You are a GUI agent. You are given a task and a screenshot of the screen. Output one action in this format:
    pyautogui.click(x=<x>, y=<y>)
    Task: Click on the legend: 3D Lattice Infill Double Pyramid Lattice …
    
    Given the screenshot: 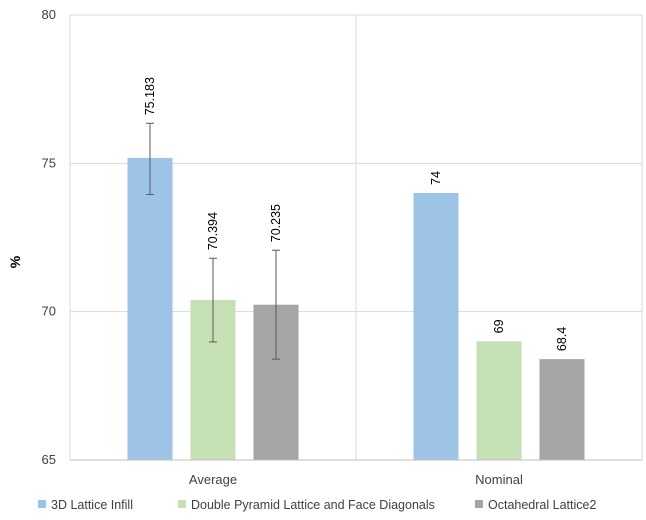 What is the action you would take?
    pyautogui.click(x=317, y=505)
    